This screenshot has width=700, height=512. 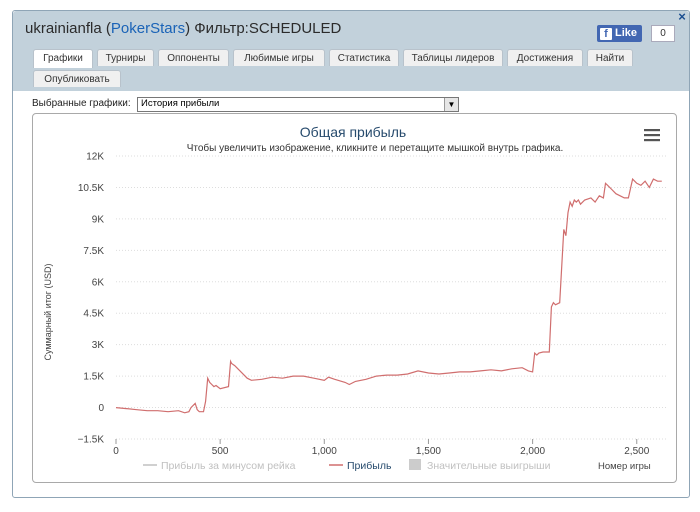 What do you see at coordinates (324, 451) in the screenshot?
I see `x-tick-label: 1,000` at bounding box center [324, 451].